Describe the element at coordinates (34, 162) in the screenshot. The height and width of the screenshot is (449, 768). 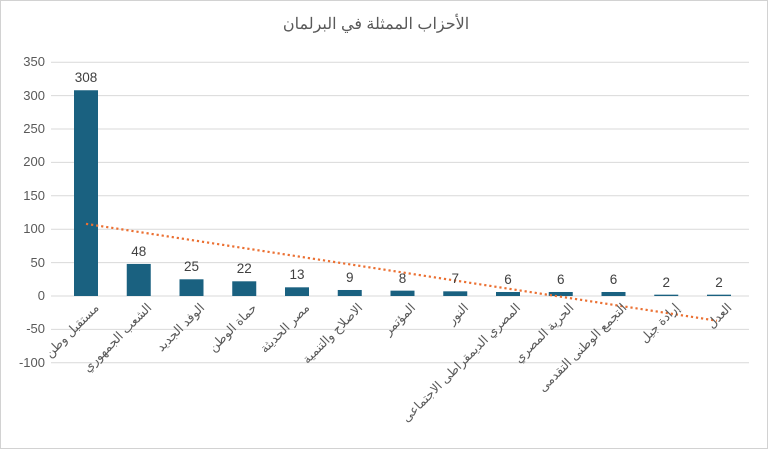
I see `y-axis-tick-label: 200` at that location.